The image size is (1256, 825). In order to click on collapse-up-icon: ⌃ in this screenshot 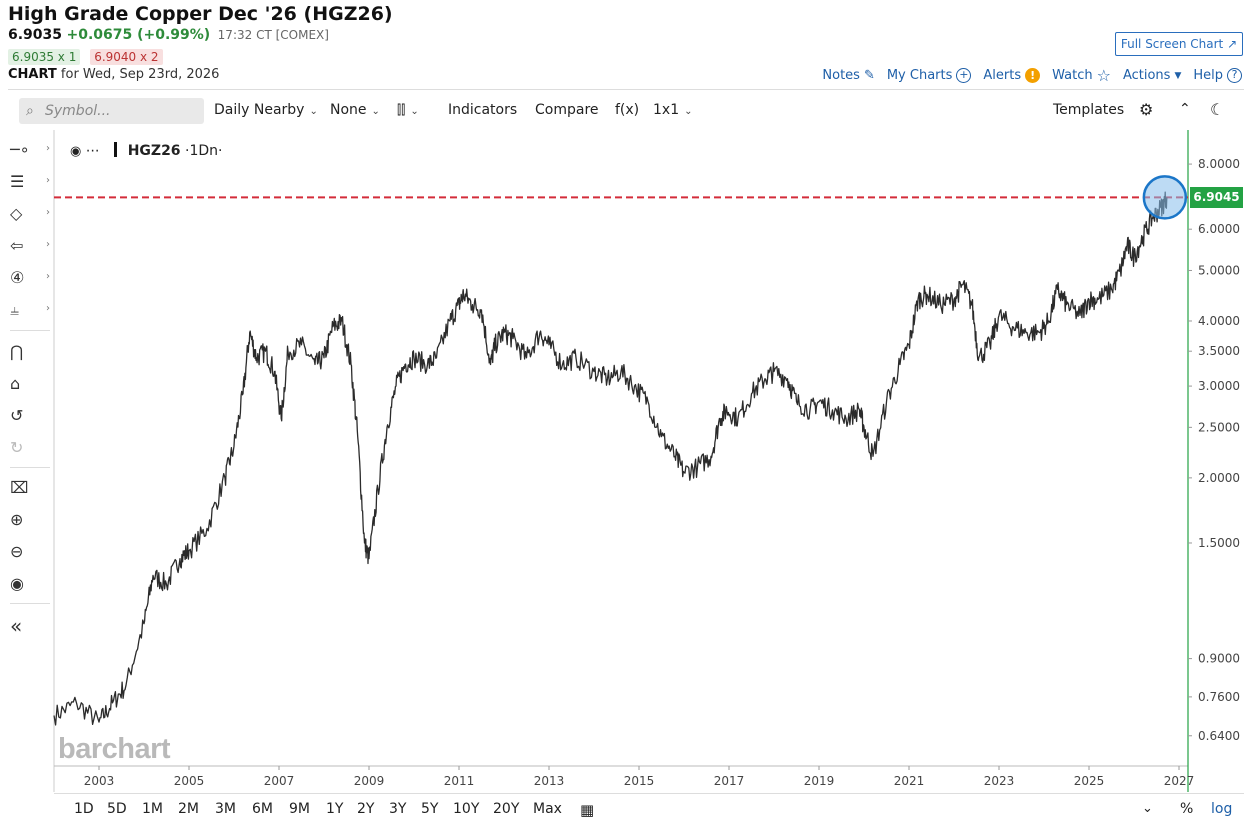, I will do `click(1185, 109)`.